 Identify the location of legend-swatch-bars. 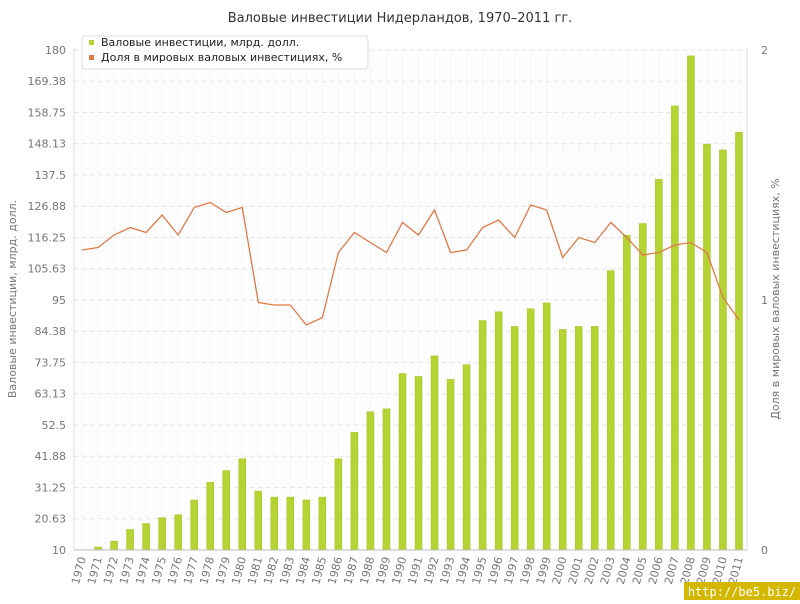
(91, 42).